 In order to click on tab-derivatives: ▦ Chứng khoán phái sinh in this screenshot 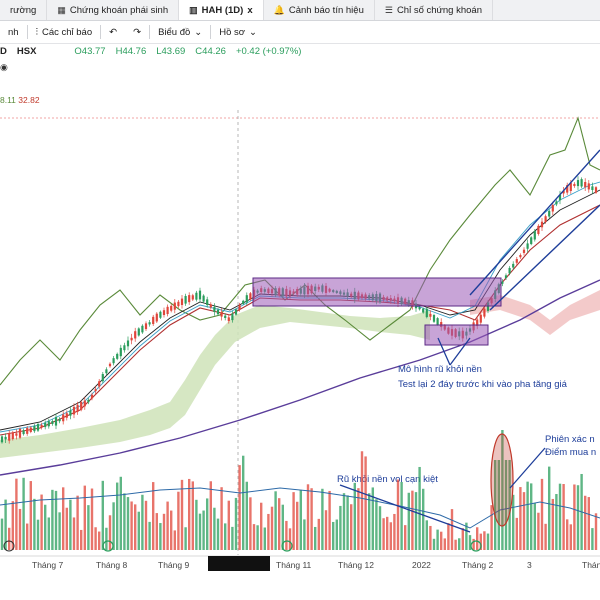, I will do `click(113, 10)`.